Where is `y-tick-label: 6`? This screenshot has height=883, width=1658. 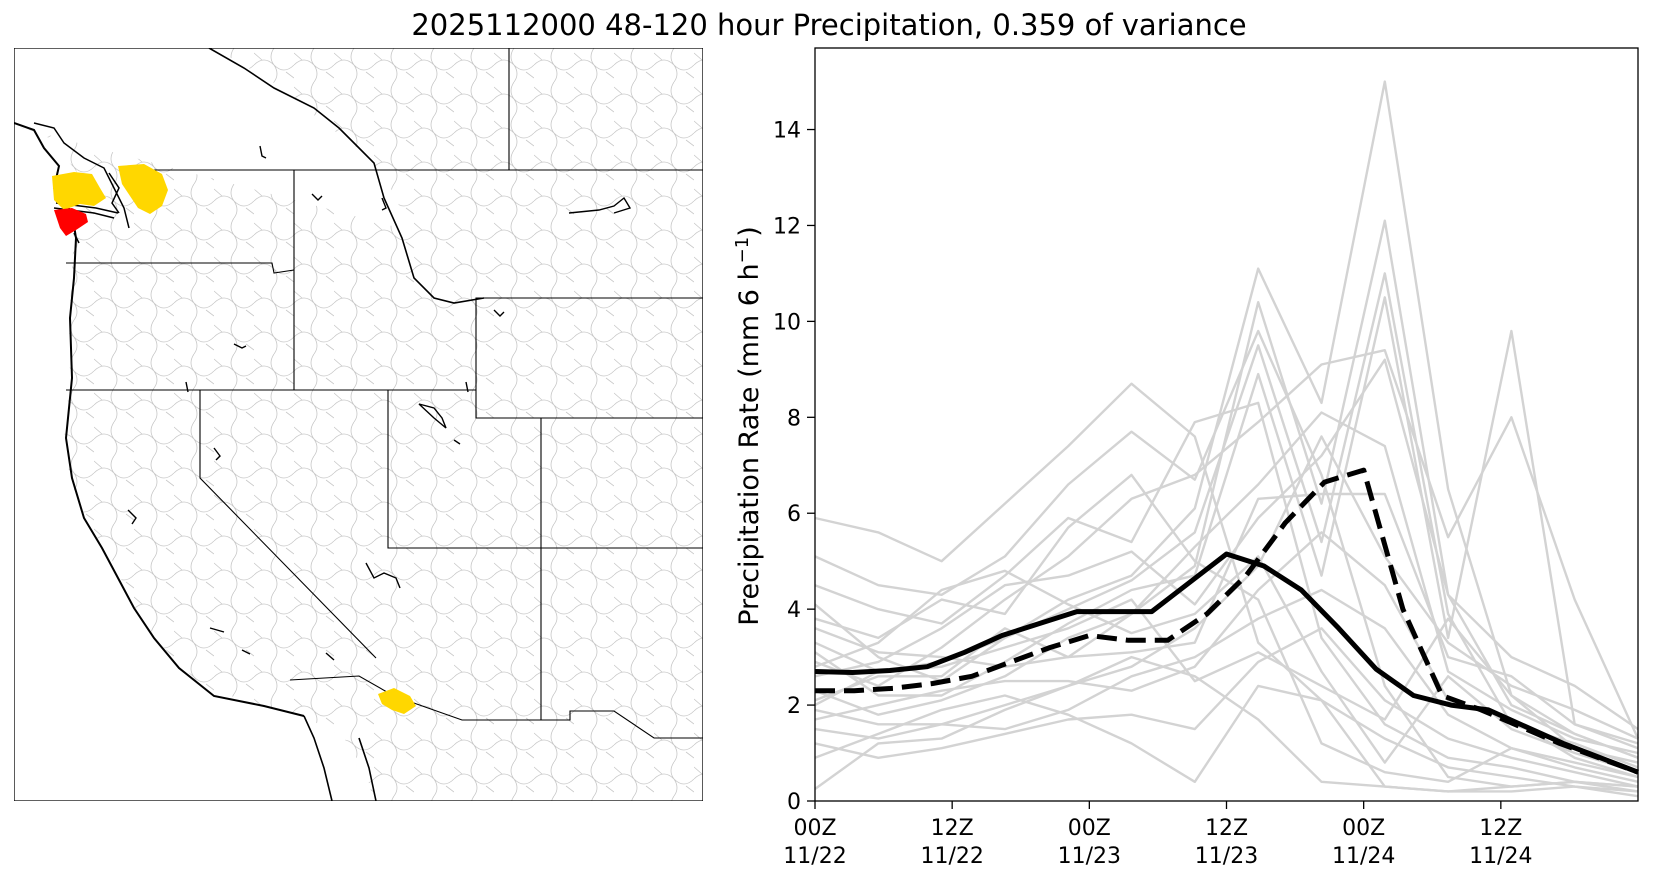 y-tick-label: 6 is located at coordinates (794, 514).